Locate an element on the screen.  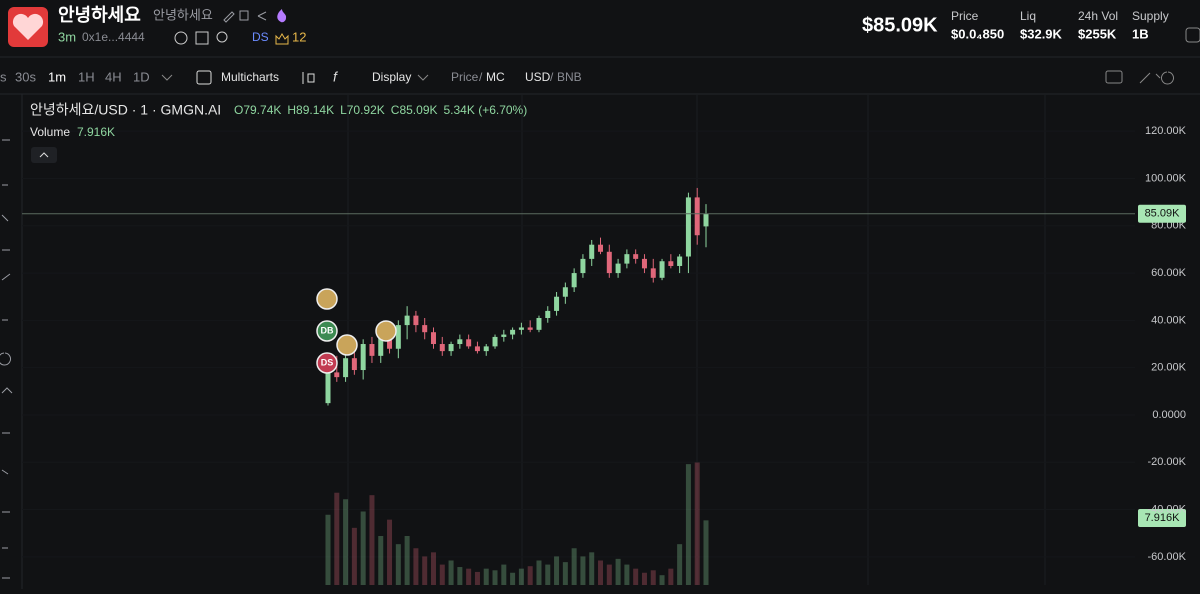
drawing-tools is located at coordinates (6, 359).